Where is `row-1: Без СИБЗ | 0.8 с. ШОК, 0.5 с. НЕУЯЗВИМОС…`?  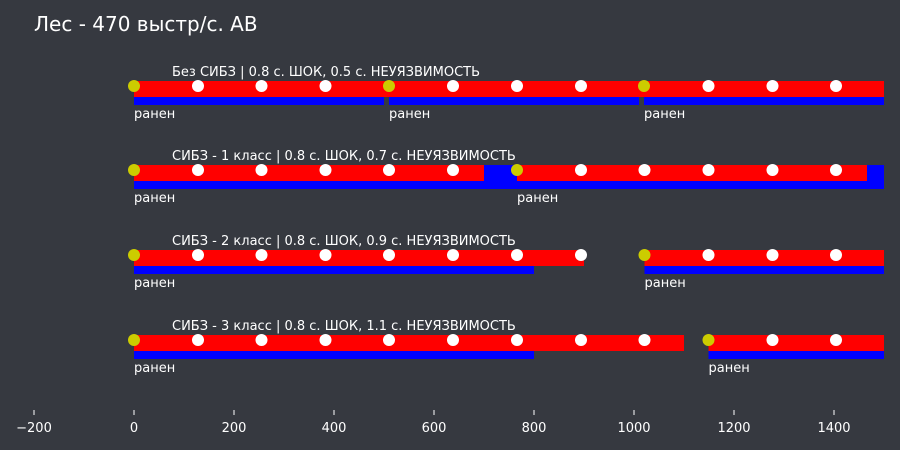
row-1: Без СИБЗ | 0.8 с. ШОК, 0.5 с. НЕУЯЗВИМОС… is located at coordinates (506, 93).